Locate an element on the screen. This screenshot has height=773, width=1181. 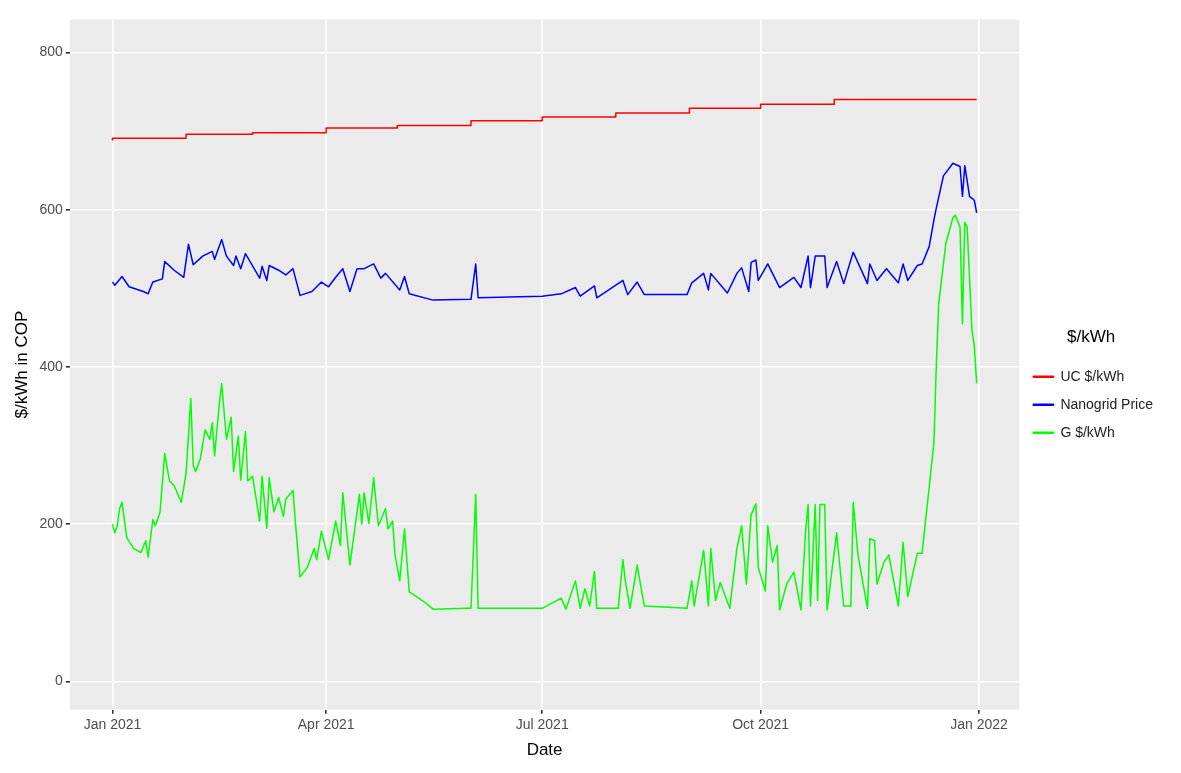
y-tick-label: 200 is located at coordinates (51, 523).